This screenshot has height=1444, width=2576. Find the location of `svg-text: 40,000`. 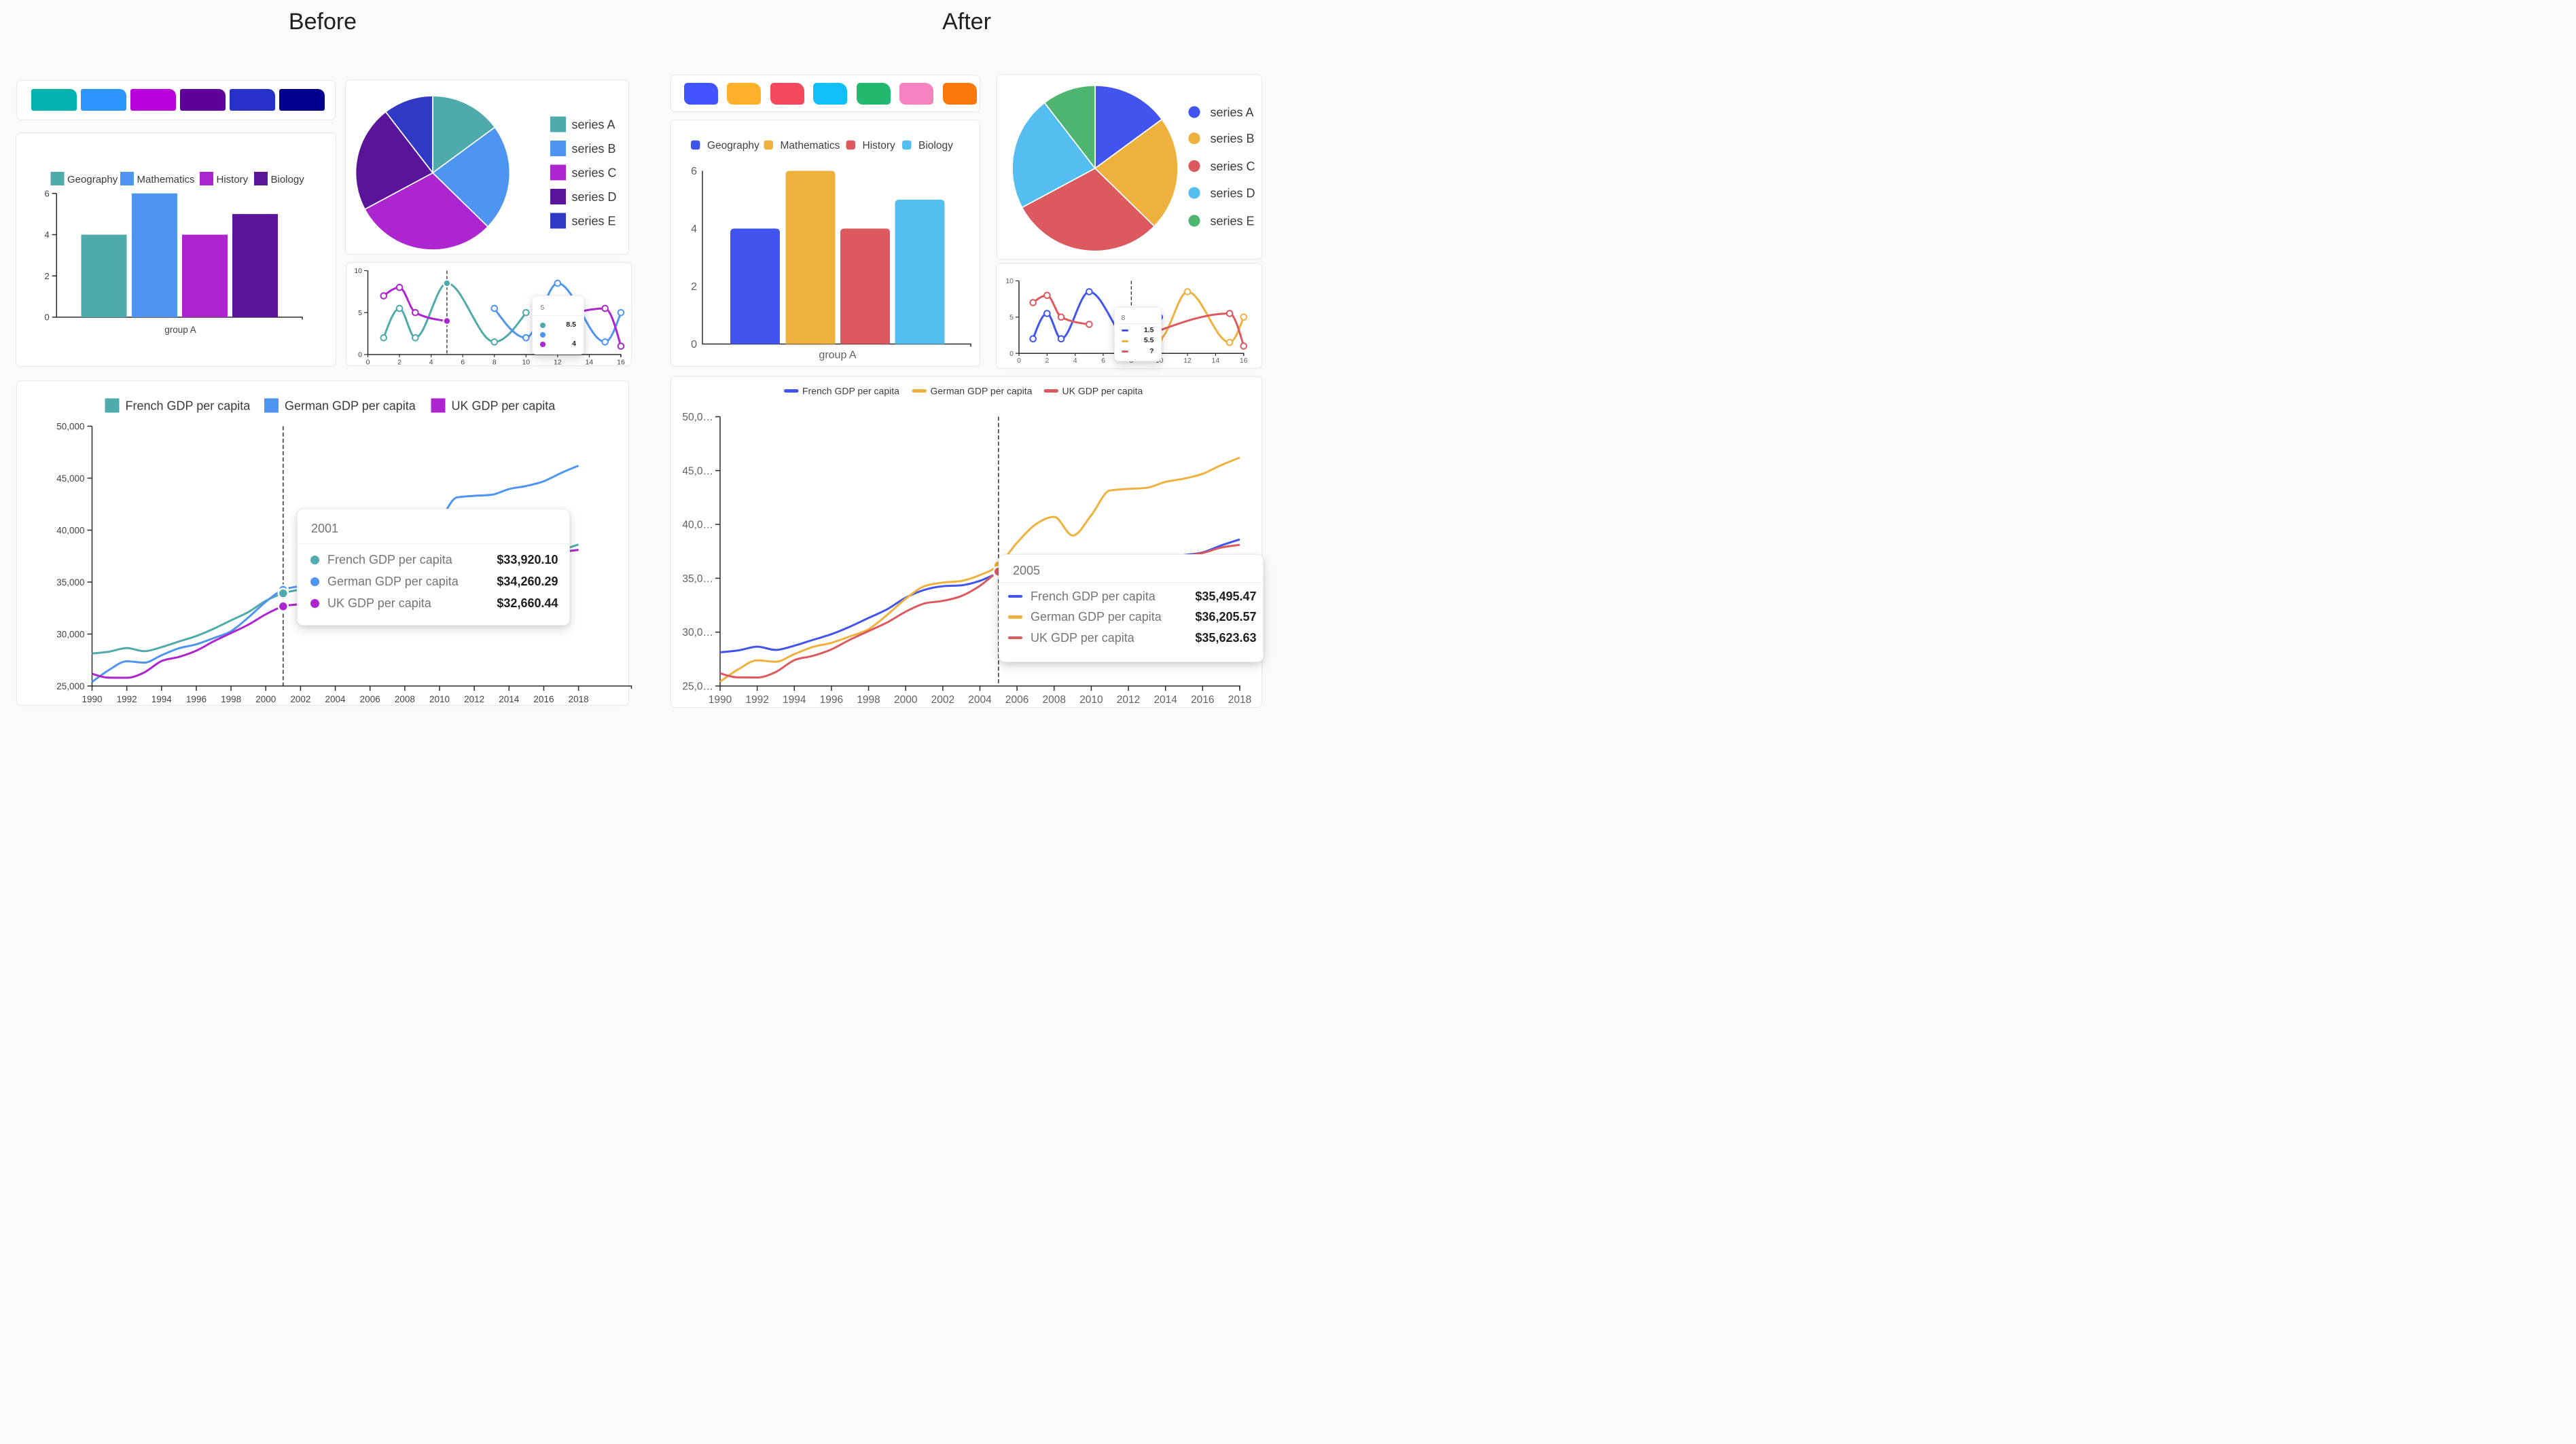

svg-text: 40,000 is located at coordinates (70, 530).